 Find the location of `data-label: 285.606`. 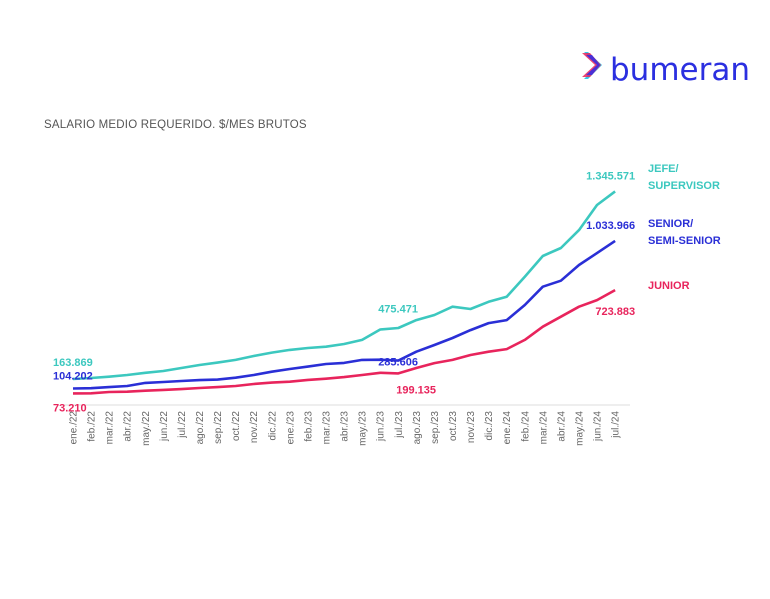

data-label: 285.606 is located at coordinates (398, 363).